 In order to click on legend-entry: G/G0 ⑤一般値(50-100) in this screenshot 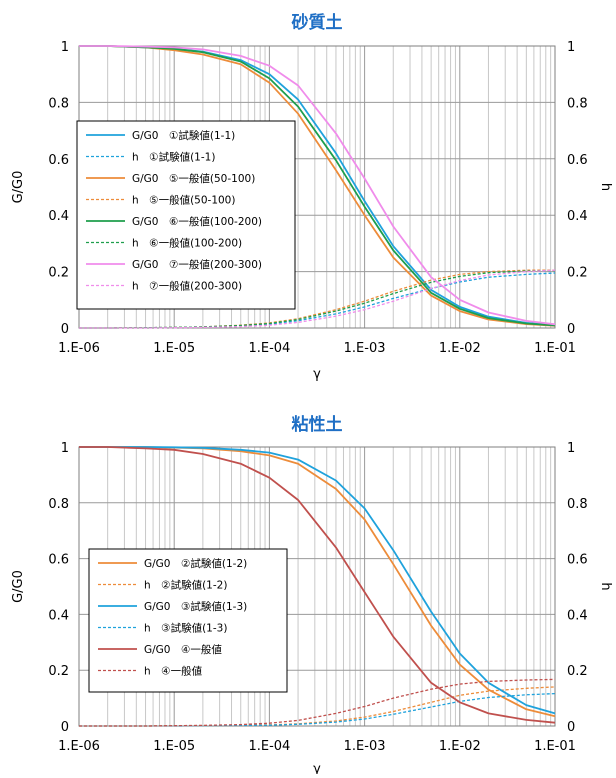, I will do `click(193, 178)`.